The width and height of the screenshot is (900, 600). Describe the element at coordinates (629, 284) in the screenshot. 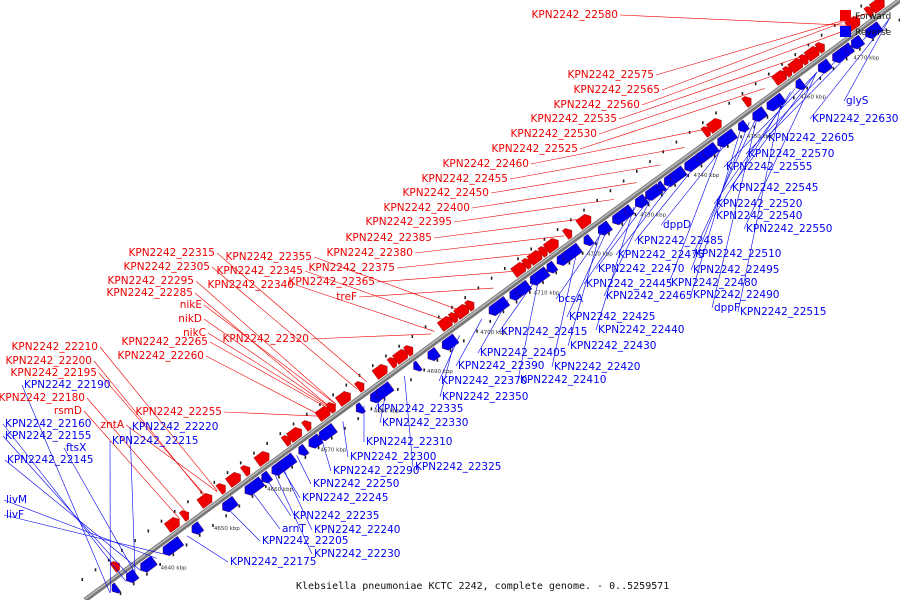

I see `reverse-gene-label: KPN2242_22445` at that location.